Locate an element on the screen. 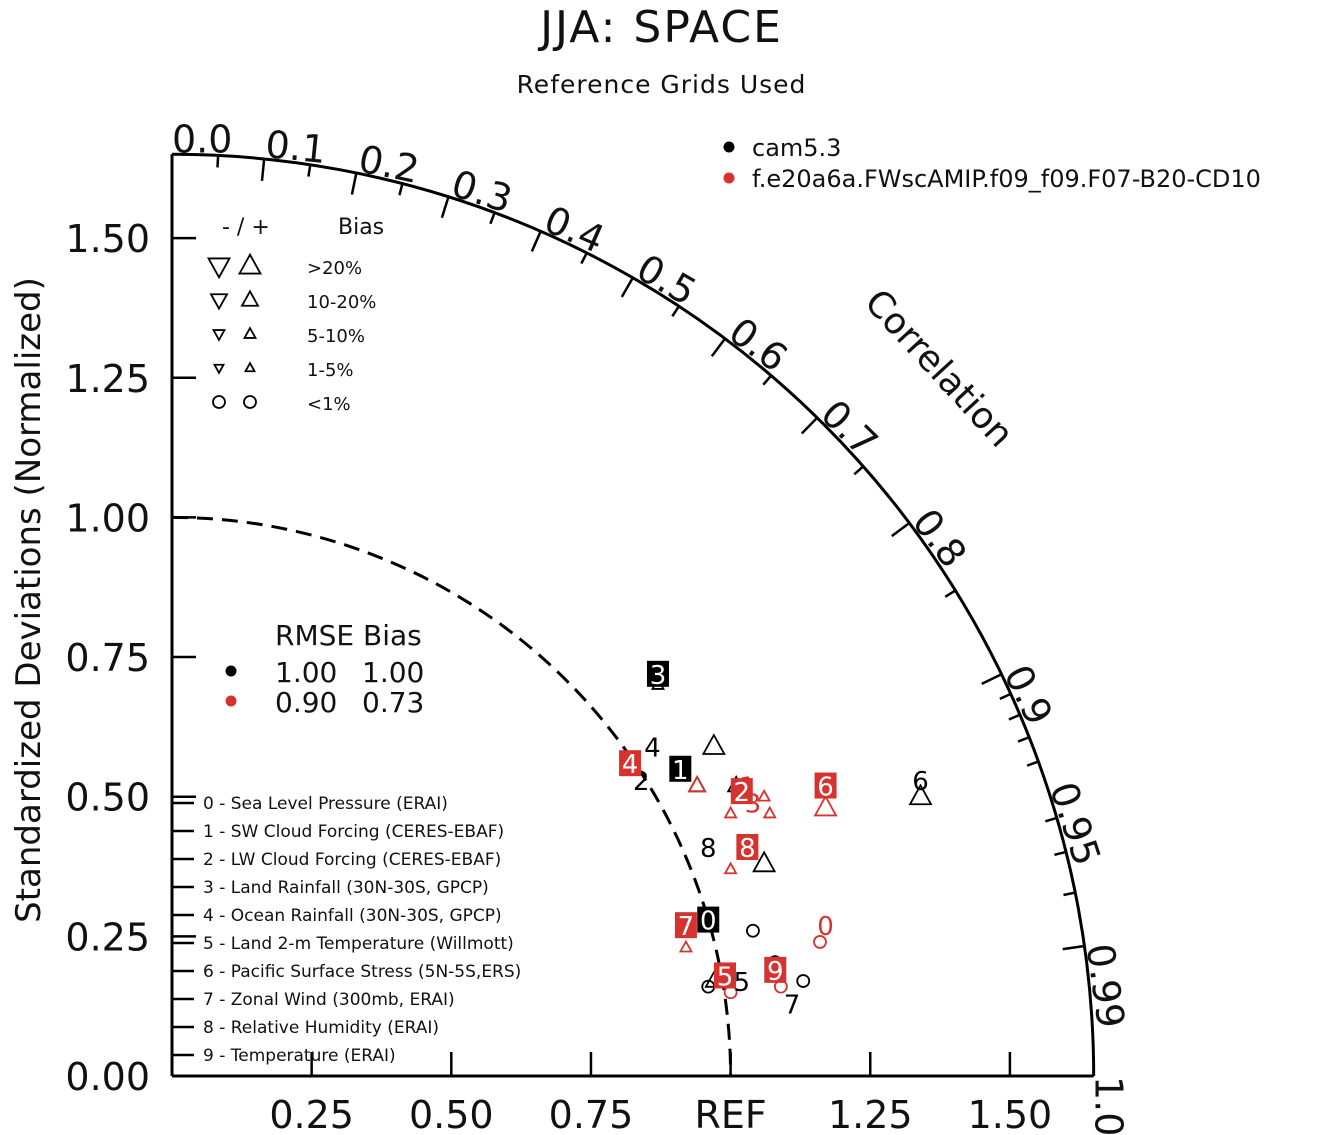 The image size is (1323, 1135). correlation-tick-label: 0.95 is located at coordinates (1075, 824).